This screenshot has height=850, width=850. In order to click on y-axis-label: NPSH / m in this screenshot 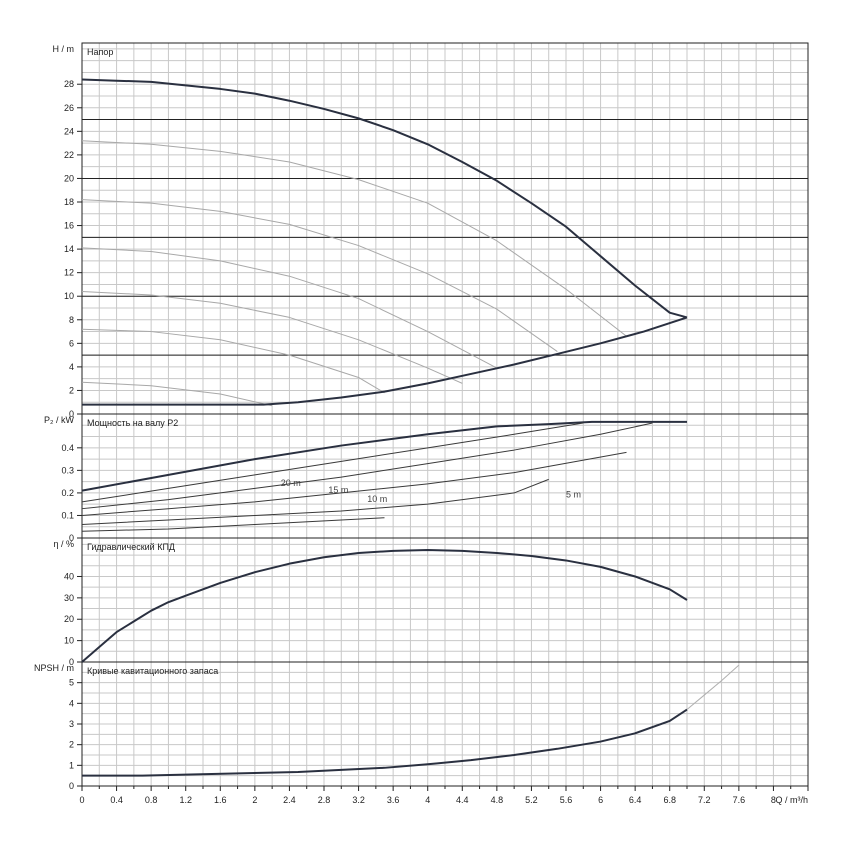, I will do `click(54, 668)`.